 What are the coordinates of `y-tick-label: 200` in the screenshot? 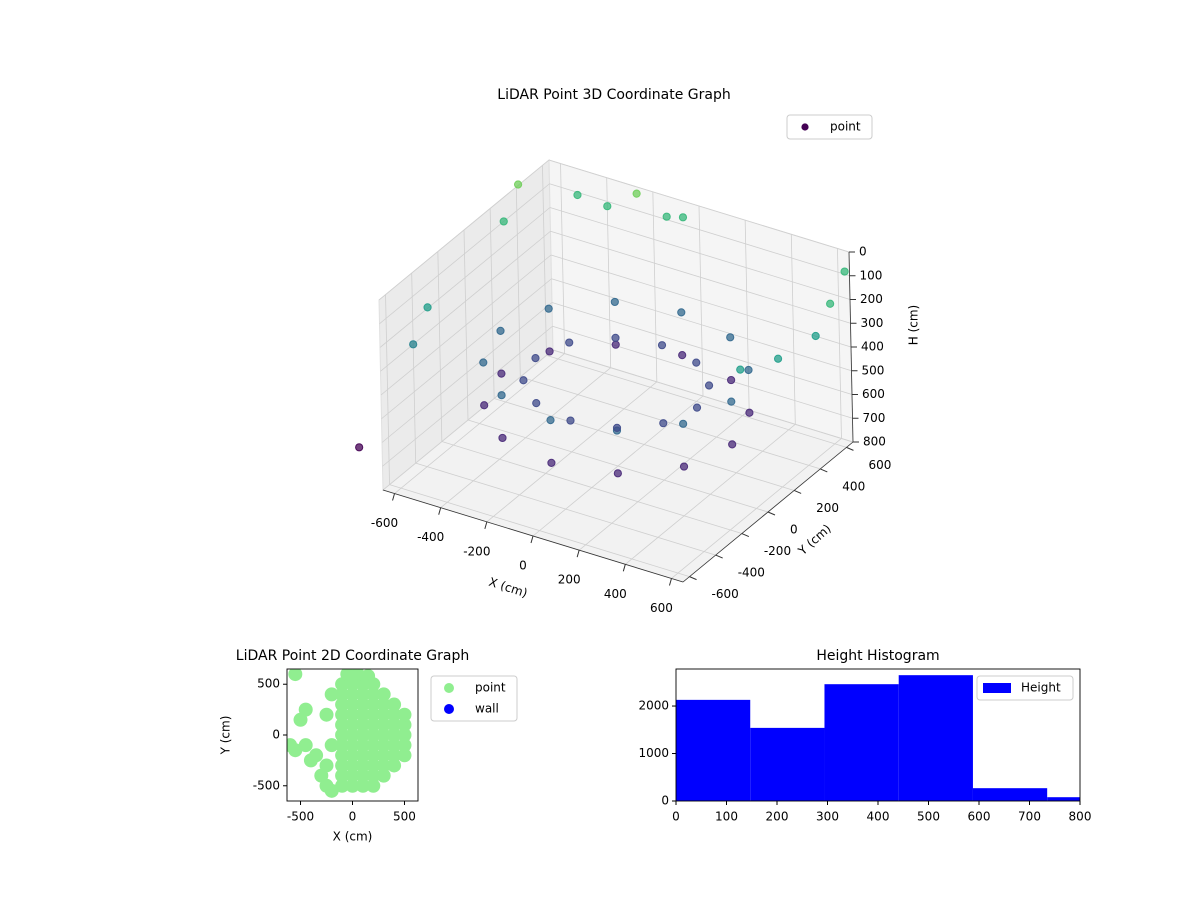 It's located at (827, 508).